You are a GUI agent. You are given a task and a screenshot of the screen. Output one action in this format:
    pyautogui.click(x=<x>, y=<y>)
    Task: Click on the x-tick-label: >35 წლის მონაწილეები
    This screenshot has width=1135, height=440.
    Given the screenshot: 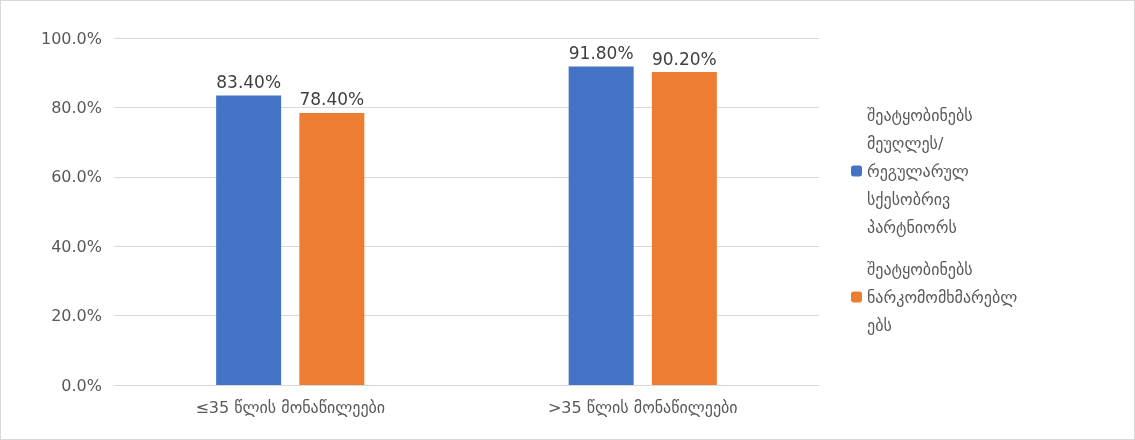 What is the action you would take?
    pyautogui.click(x=642, y=407)
    